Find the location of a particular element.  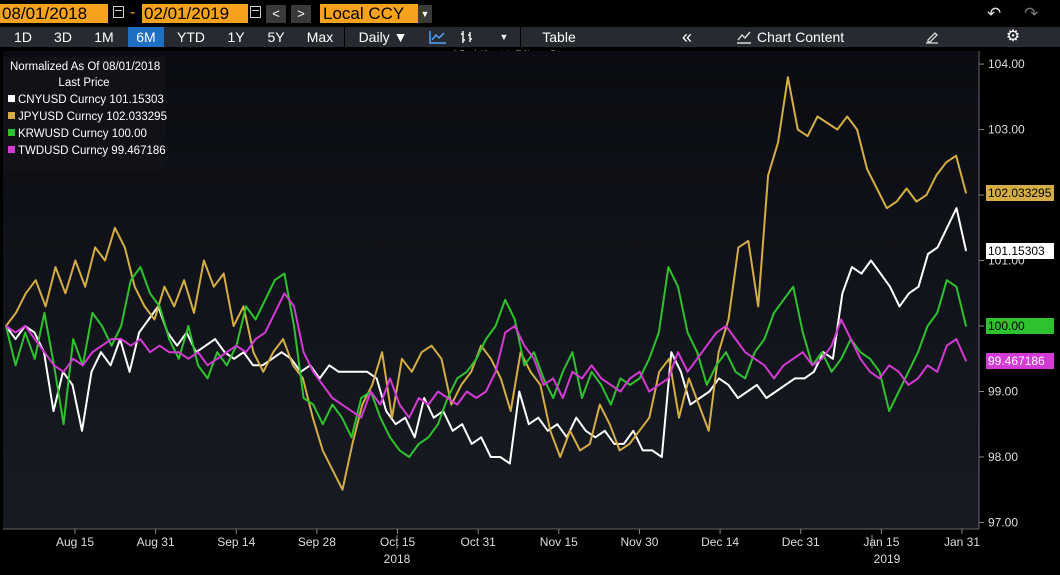

undo-icon: ↶ is located at coordinates (994, 13).